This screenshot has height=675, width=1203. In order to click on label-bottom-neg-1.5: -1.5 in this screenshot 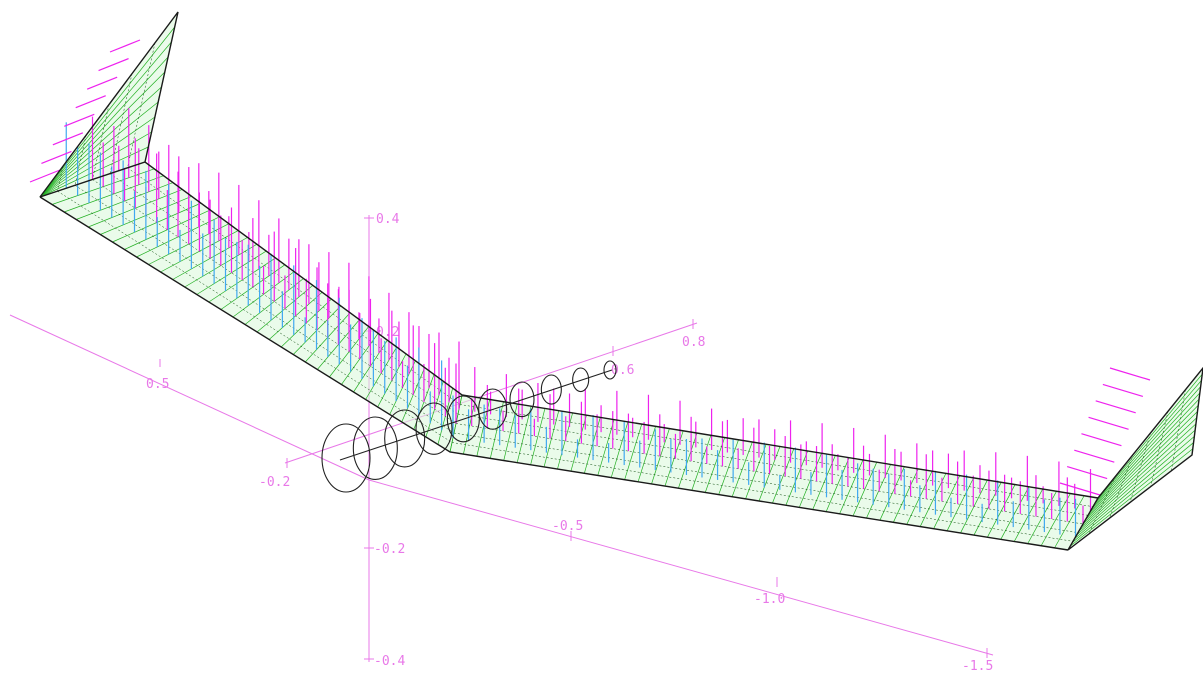, I will do `click(977, 666)`.